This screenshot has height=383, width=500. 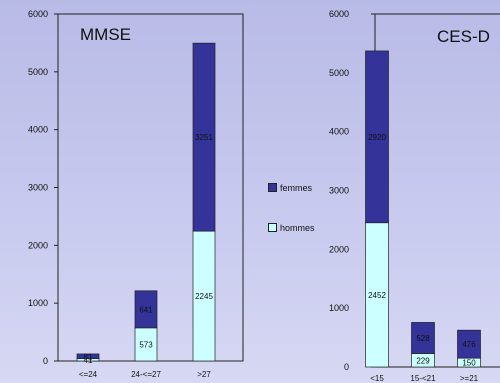 I want to click on legend-swatch-femmes, so click(x=272, y=187).